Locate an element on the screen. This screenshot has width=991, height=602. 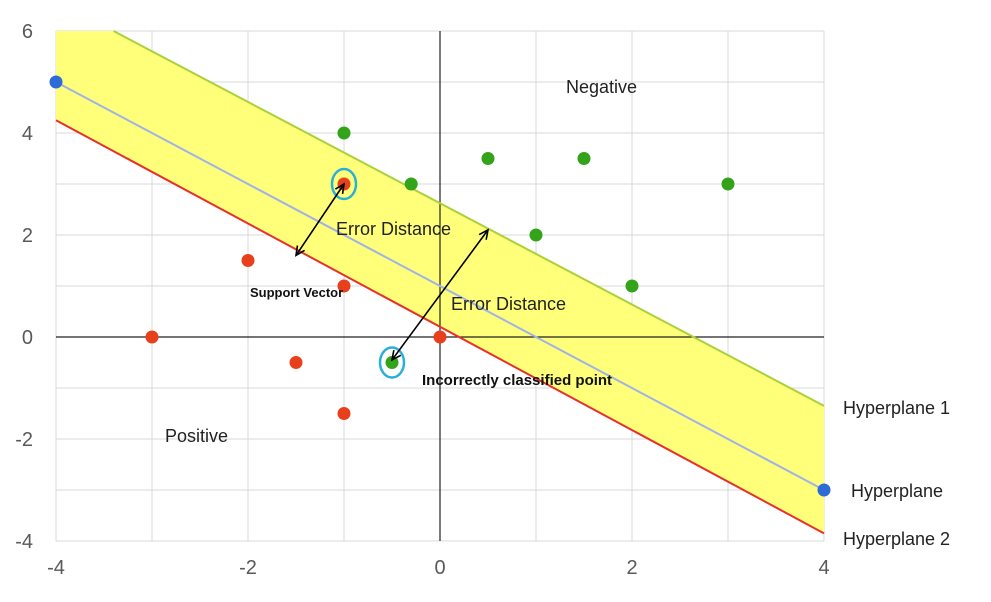
y-tick-label: -4 is located at coordinates (24, 542).